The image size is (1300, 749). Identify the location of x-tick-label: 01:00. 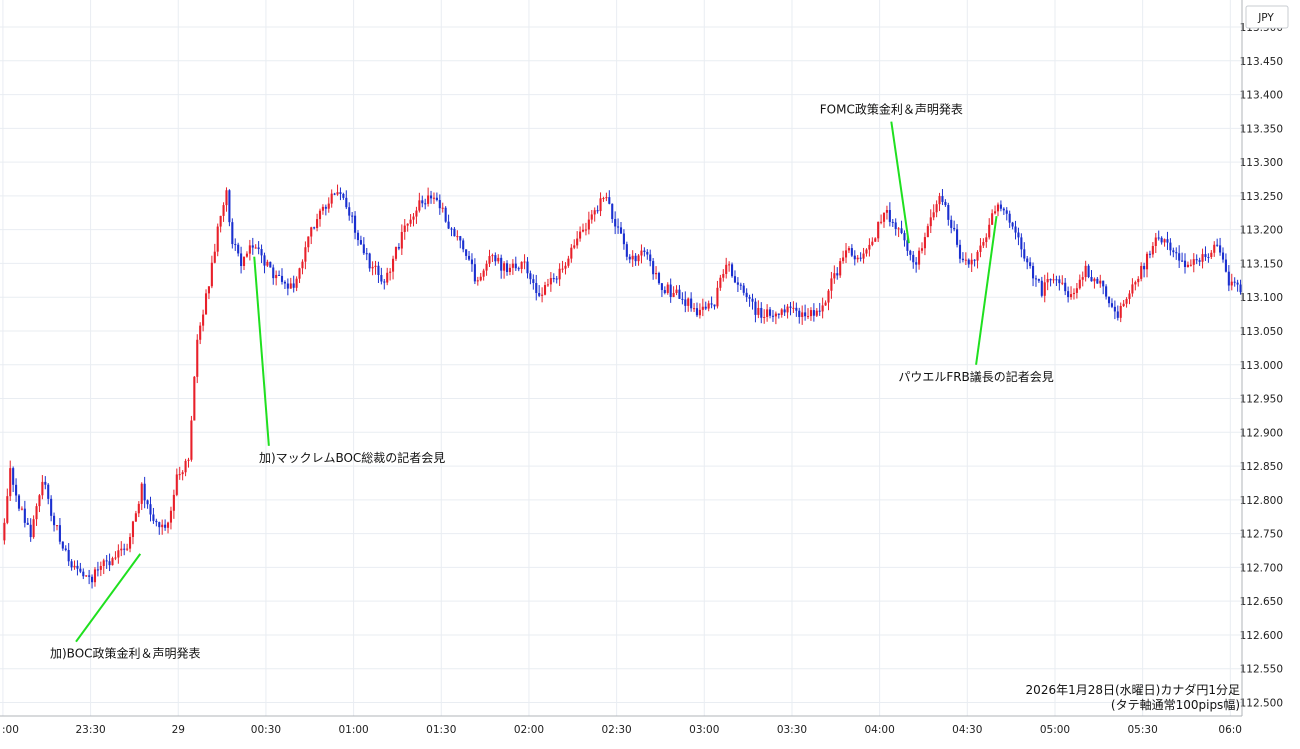
(353, 730).